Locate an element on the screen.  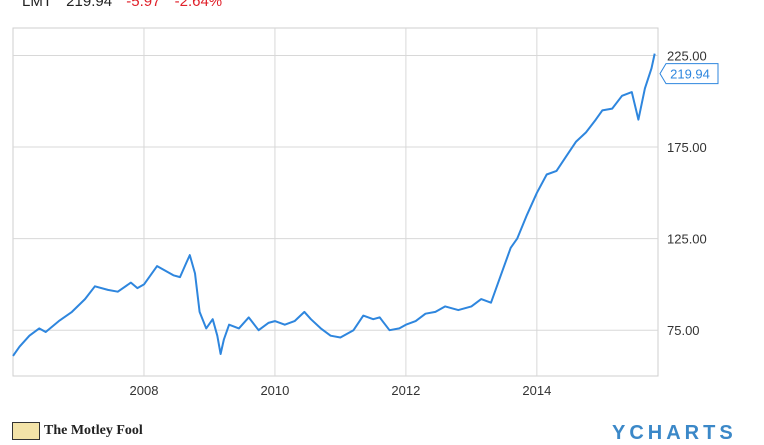
last-value-marker: 219.94 is located at coordinates (689, 74).